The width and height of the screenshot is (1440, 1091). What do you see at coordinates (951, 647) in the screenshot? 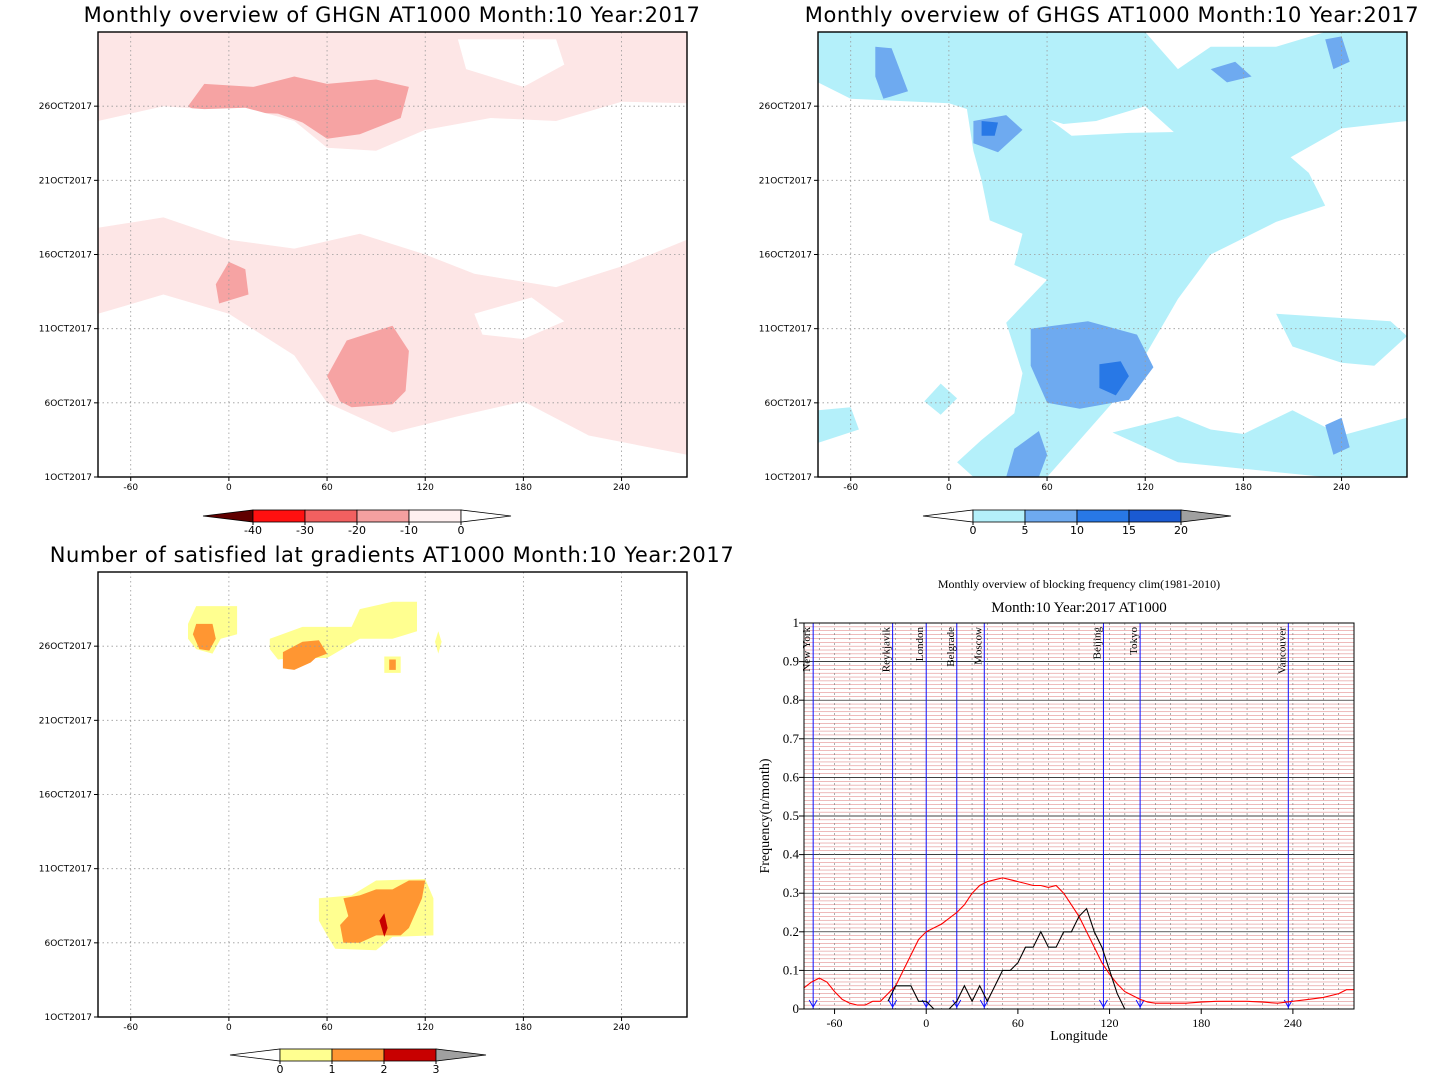
I see `city-label: Belgrade` at bounding box center [951, 647].